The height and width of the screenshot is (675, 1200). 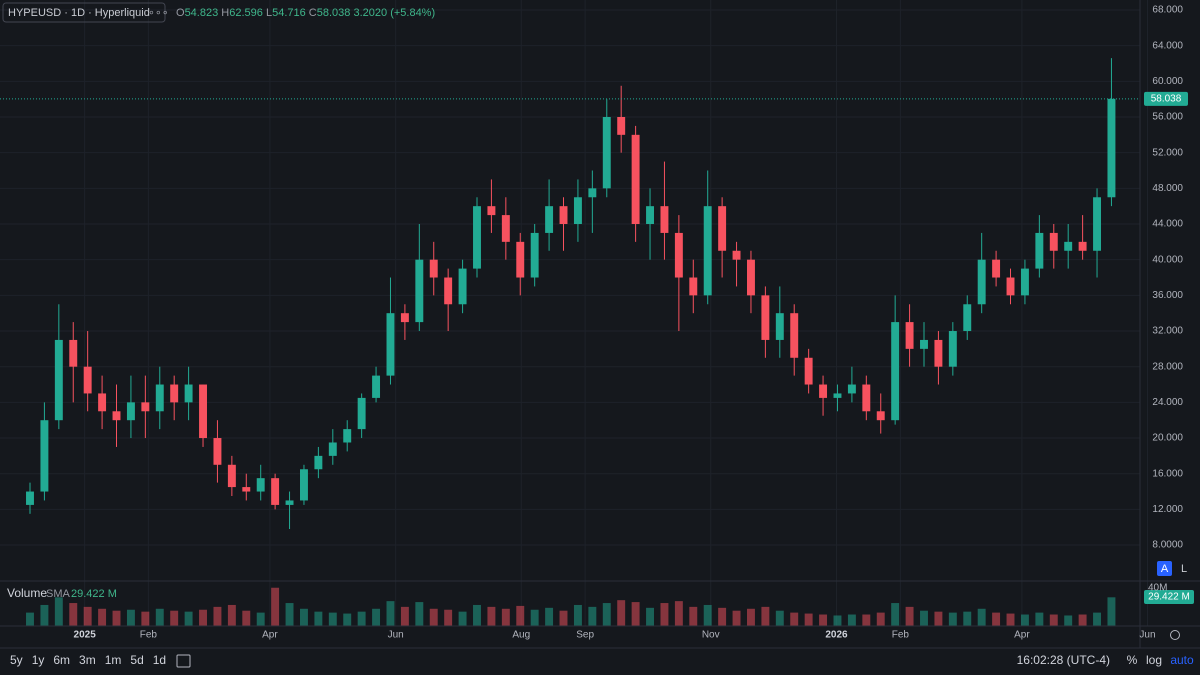 I want to click on y-tick-label: 8.0000, so click(x=1167, y=545).